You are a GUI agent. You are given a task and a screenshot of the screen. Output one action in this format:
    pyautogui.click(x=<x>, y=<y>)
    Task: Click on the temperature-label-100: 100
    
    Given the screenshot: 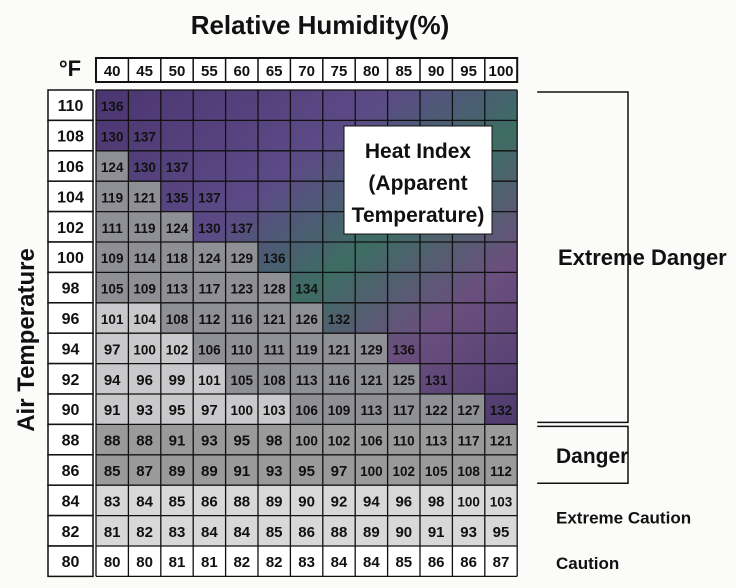 What is the action you would take?
    pyautogui.click(x=70, y=258)
    